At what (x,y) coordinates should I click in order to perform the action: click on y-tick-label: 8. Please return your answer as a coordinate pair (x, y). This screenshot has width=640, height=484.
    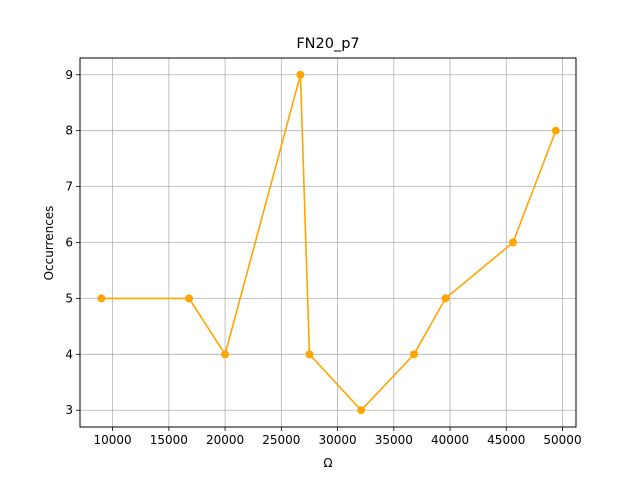
    Looking at the image, I should click on (69, 131).